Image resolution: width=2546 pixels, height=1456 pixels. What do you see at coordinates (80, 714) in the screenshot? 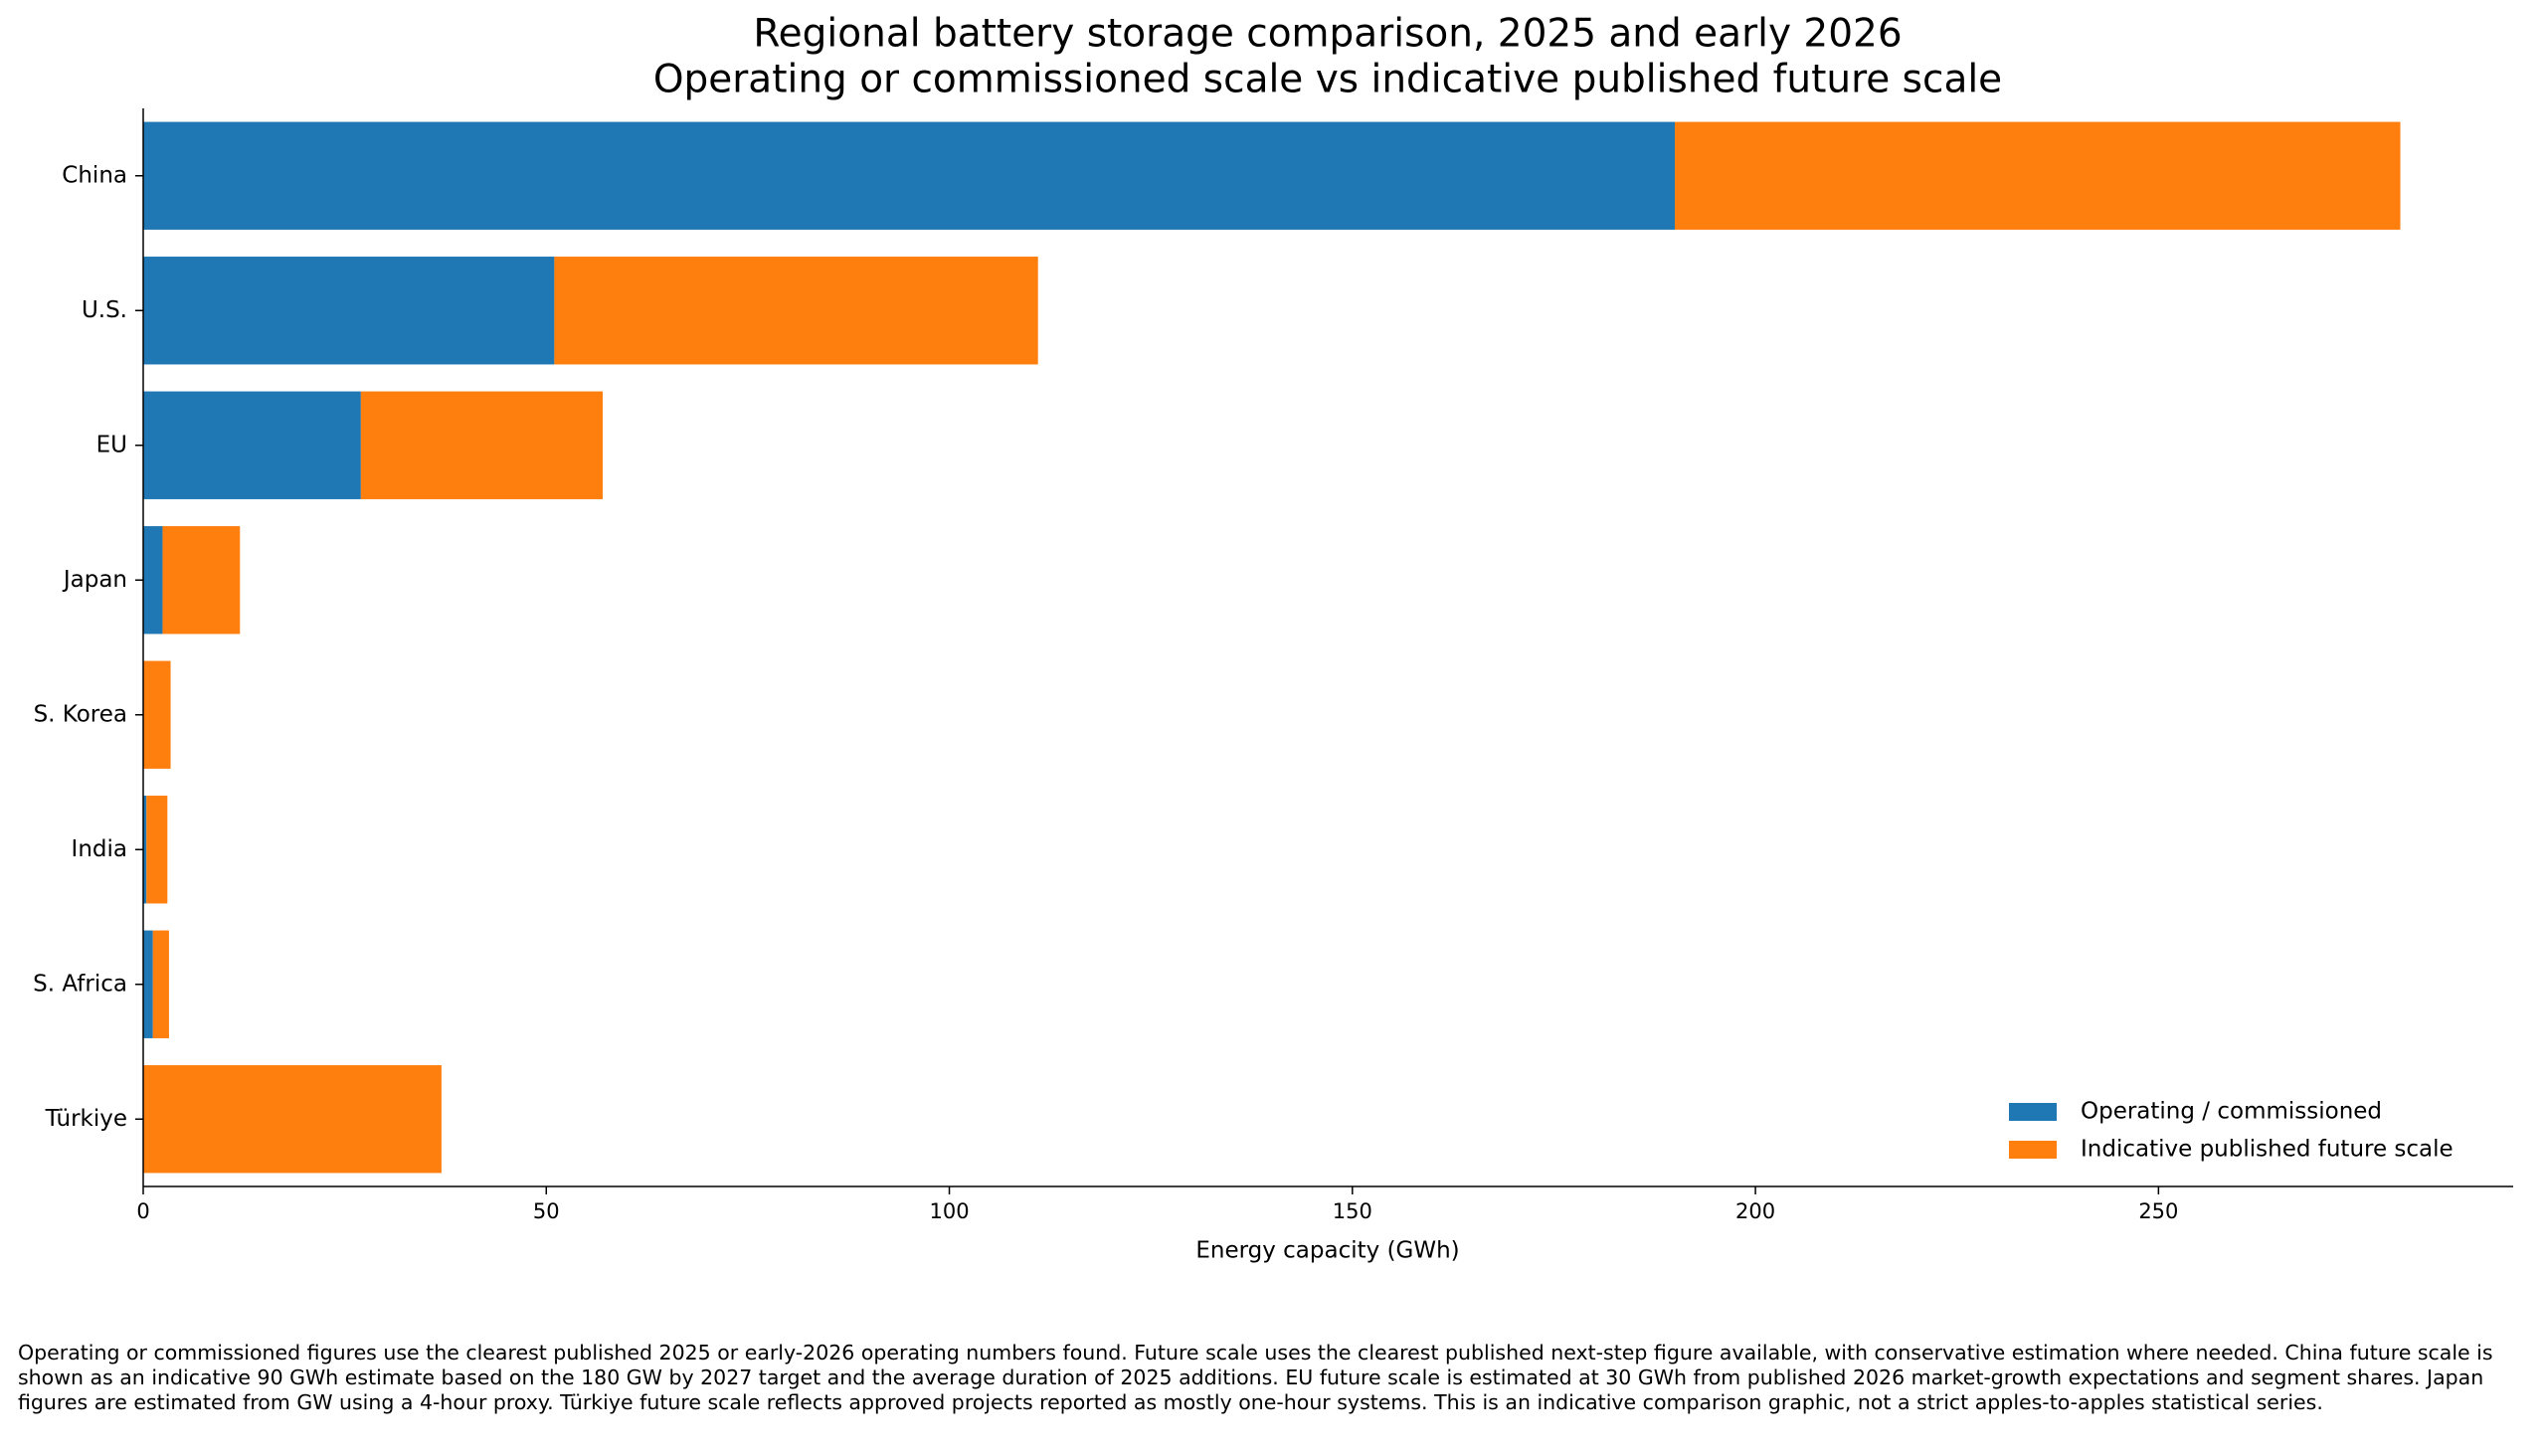
I see `y-tick-label: S. Korea` at bounding box center [80, 714].